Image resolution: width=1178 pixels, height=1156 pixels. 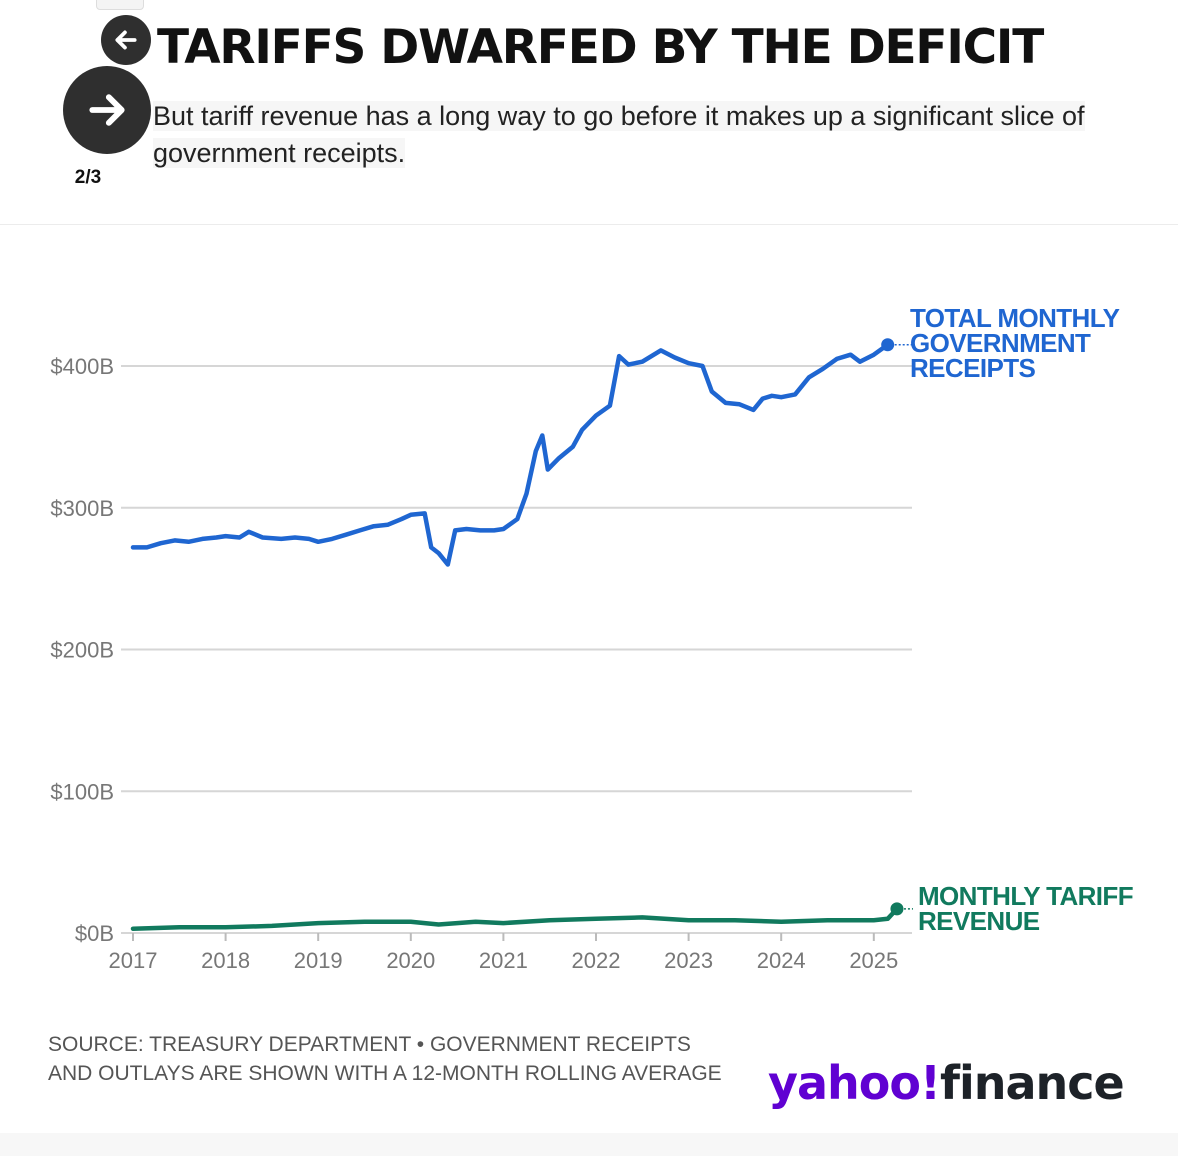 I want to click on x-tick-label: 2018, so click(x=225, y=960).